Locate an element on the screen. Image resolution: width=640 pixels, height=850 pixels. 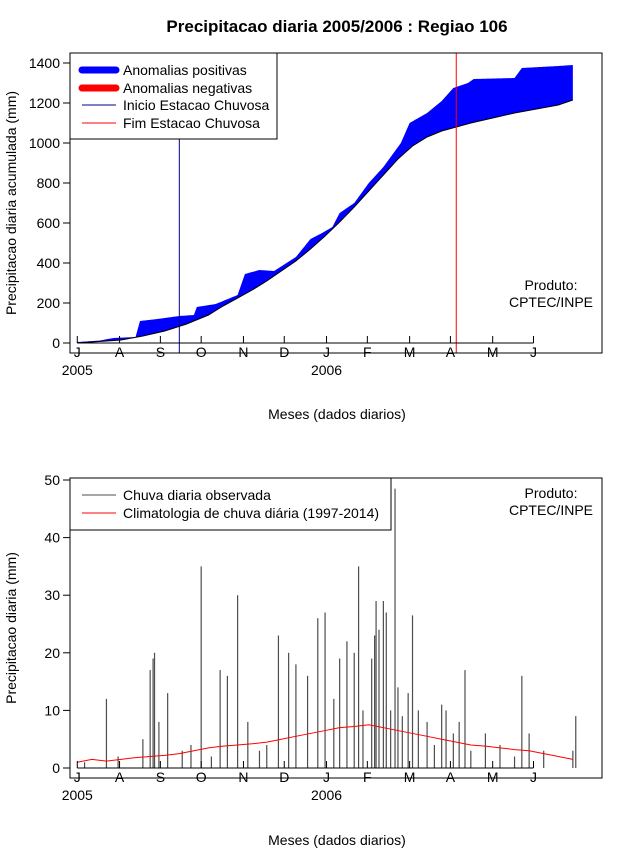
y-tick-label: 1200 is located at coordinates (44, 103).